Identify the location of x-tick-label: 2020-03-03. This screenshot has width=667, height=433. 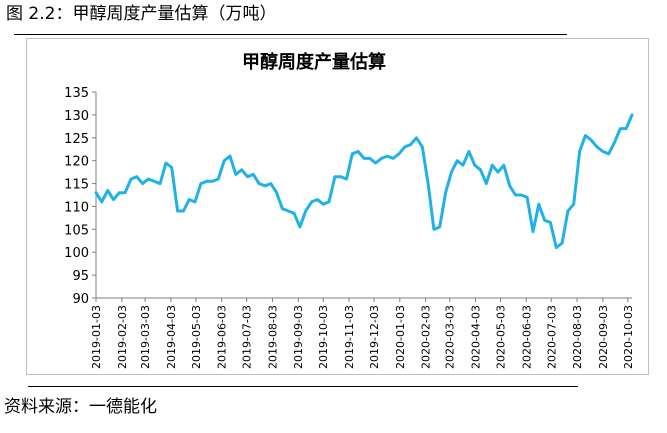
(450, 337).